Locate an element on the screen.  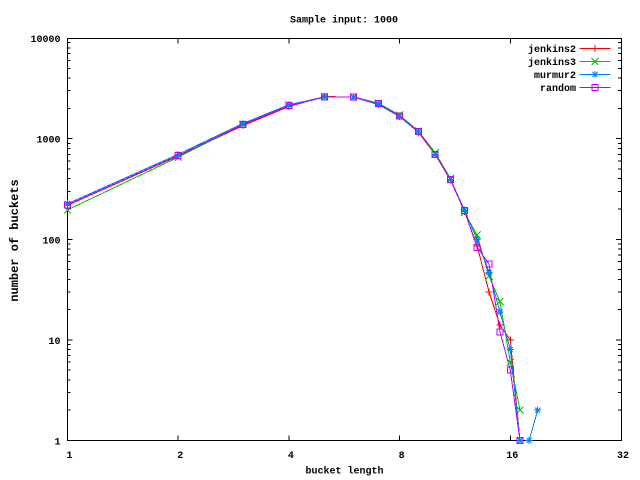
svg-text: jenkins2 is located at coordinates (552, 50).